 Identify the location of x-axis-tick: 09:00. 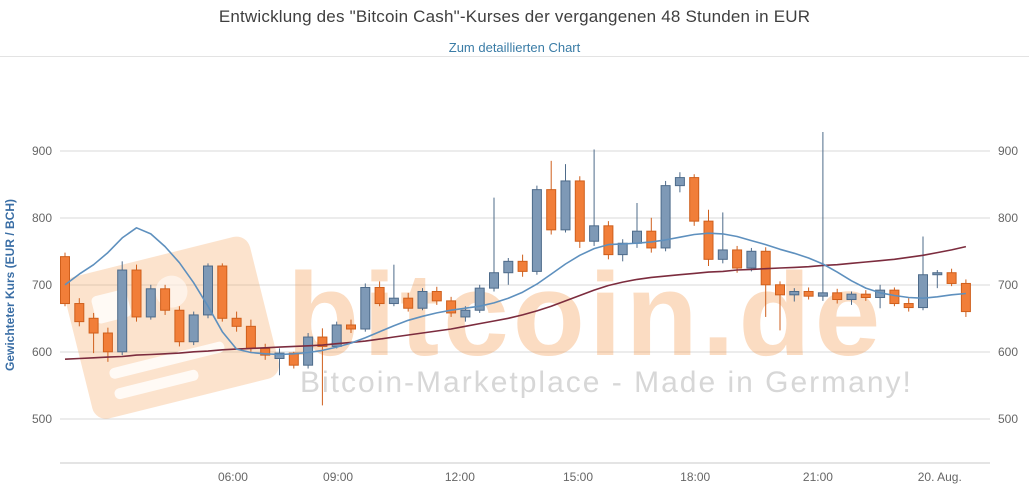
(338, 477).